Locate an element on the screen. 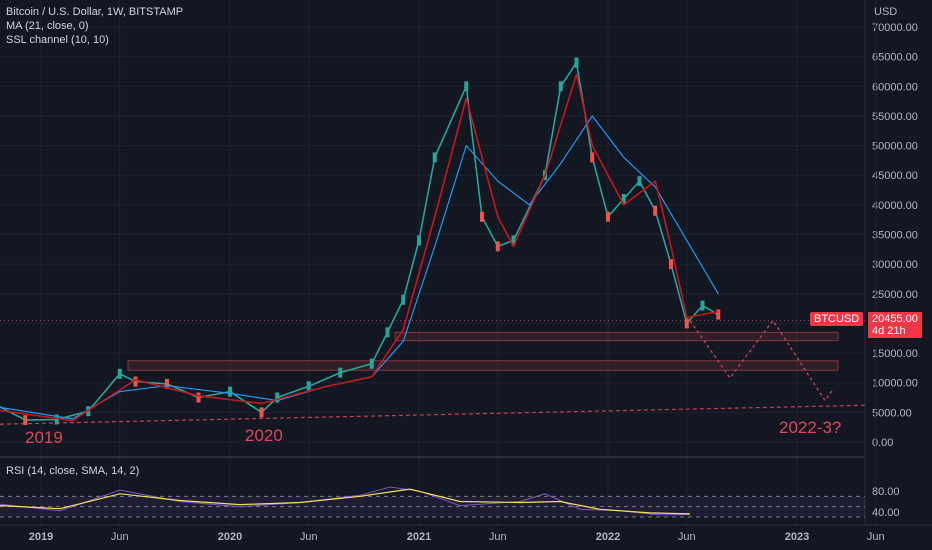 This screenshot has height=550, width=932. rsi-sma-line is located at coordinates (345, 501).